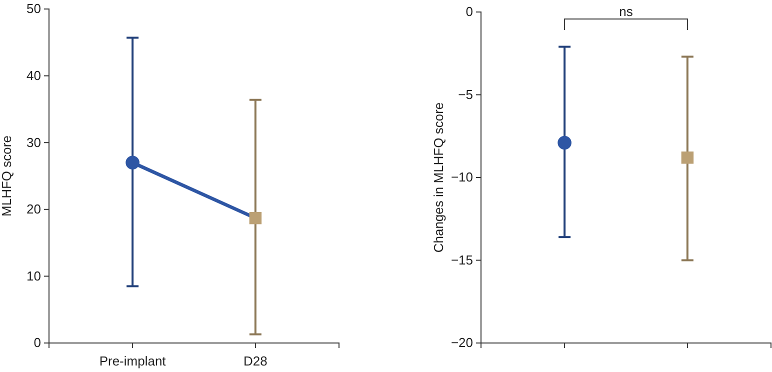 The height and width of the screenshot is (372, 772). I want to click on y-tick-label: −20, so click(461, 342).